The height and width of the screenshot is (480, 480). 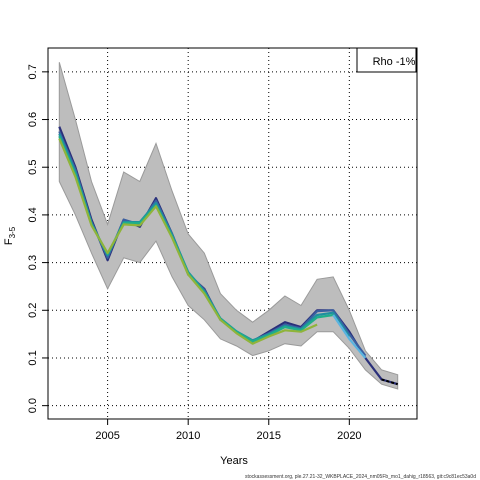 I want to click on svg-text: F3-5, so click(x=10, y=235).